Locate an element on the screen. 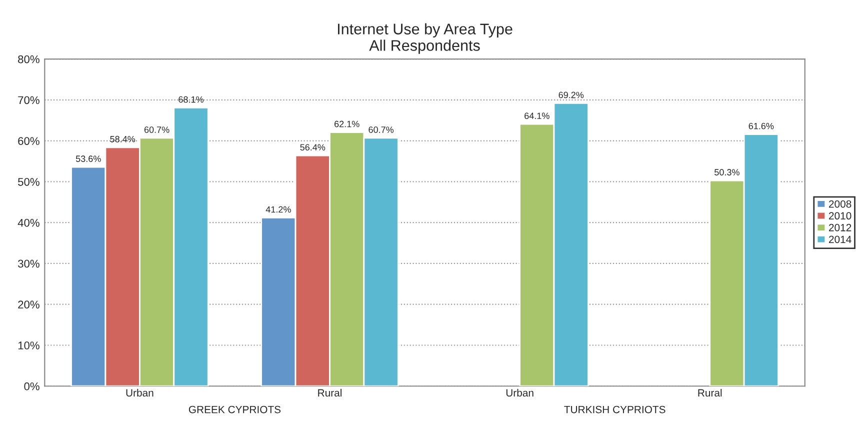  legend-label: 2014 is located at coordinates (840, 240).